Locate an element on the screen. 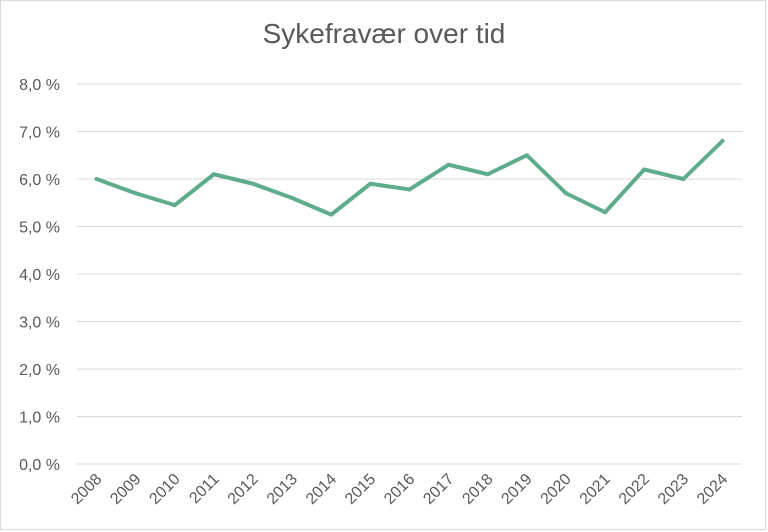 The image size is (768, 532). y-tick-label: 8,0 % is located at coordinates (39, 85).